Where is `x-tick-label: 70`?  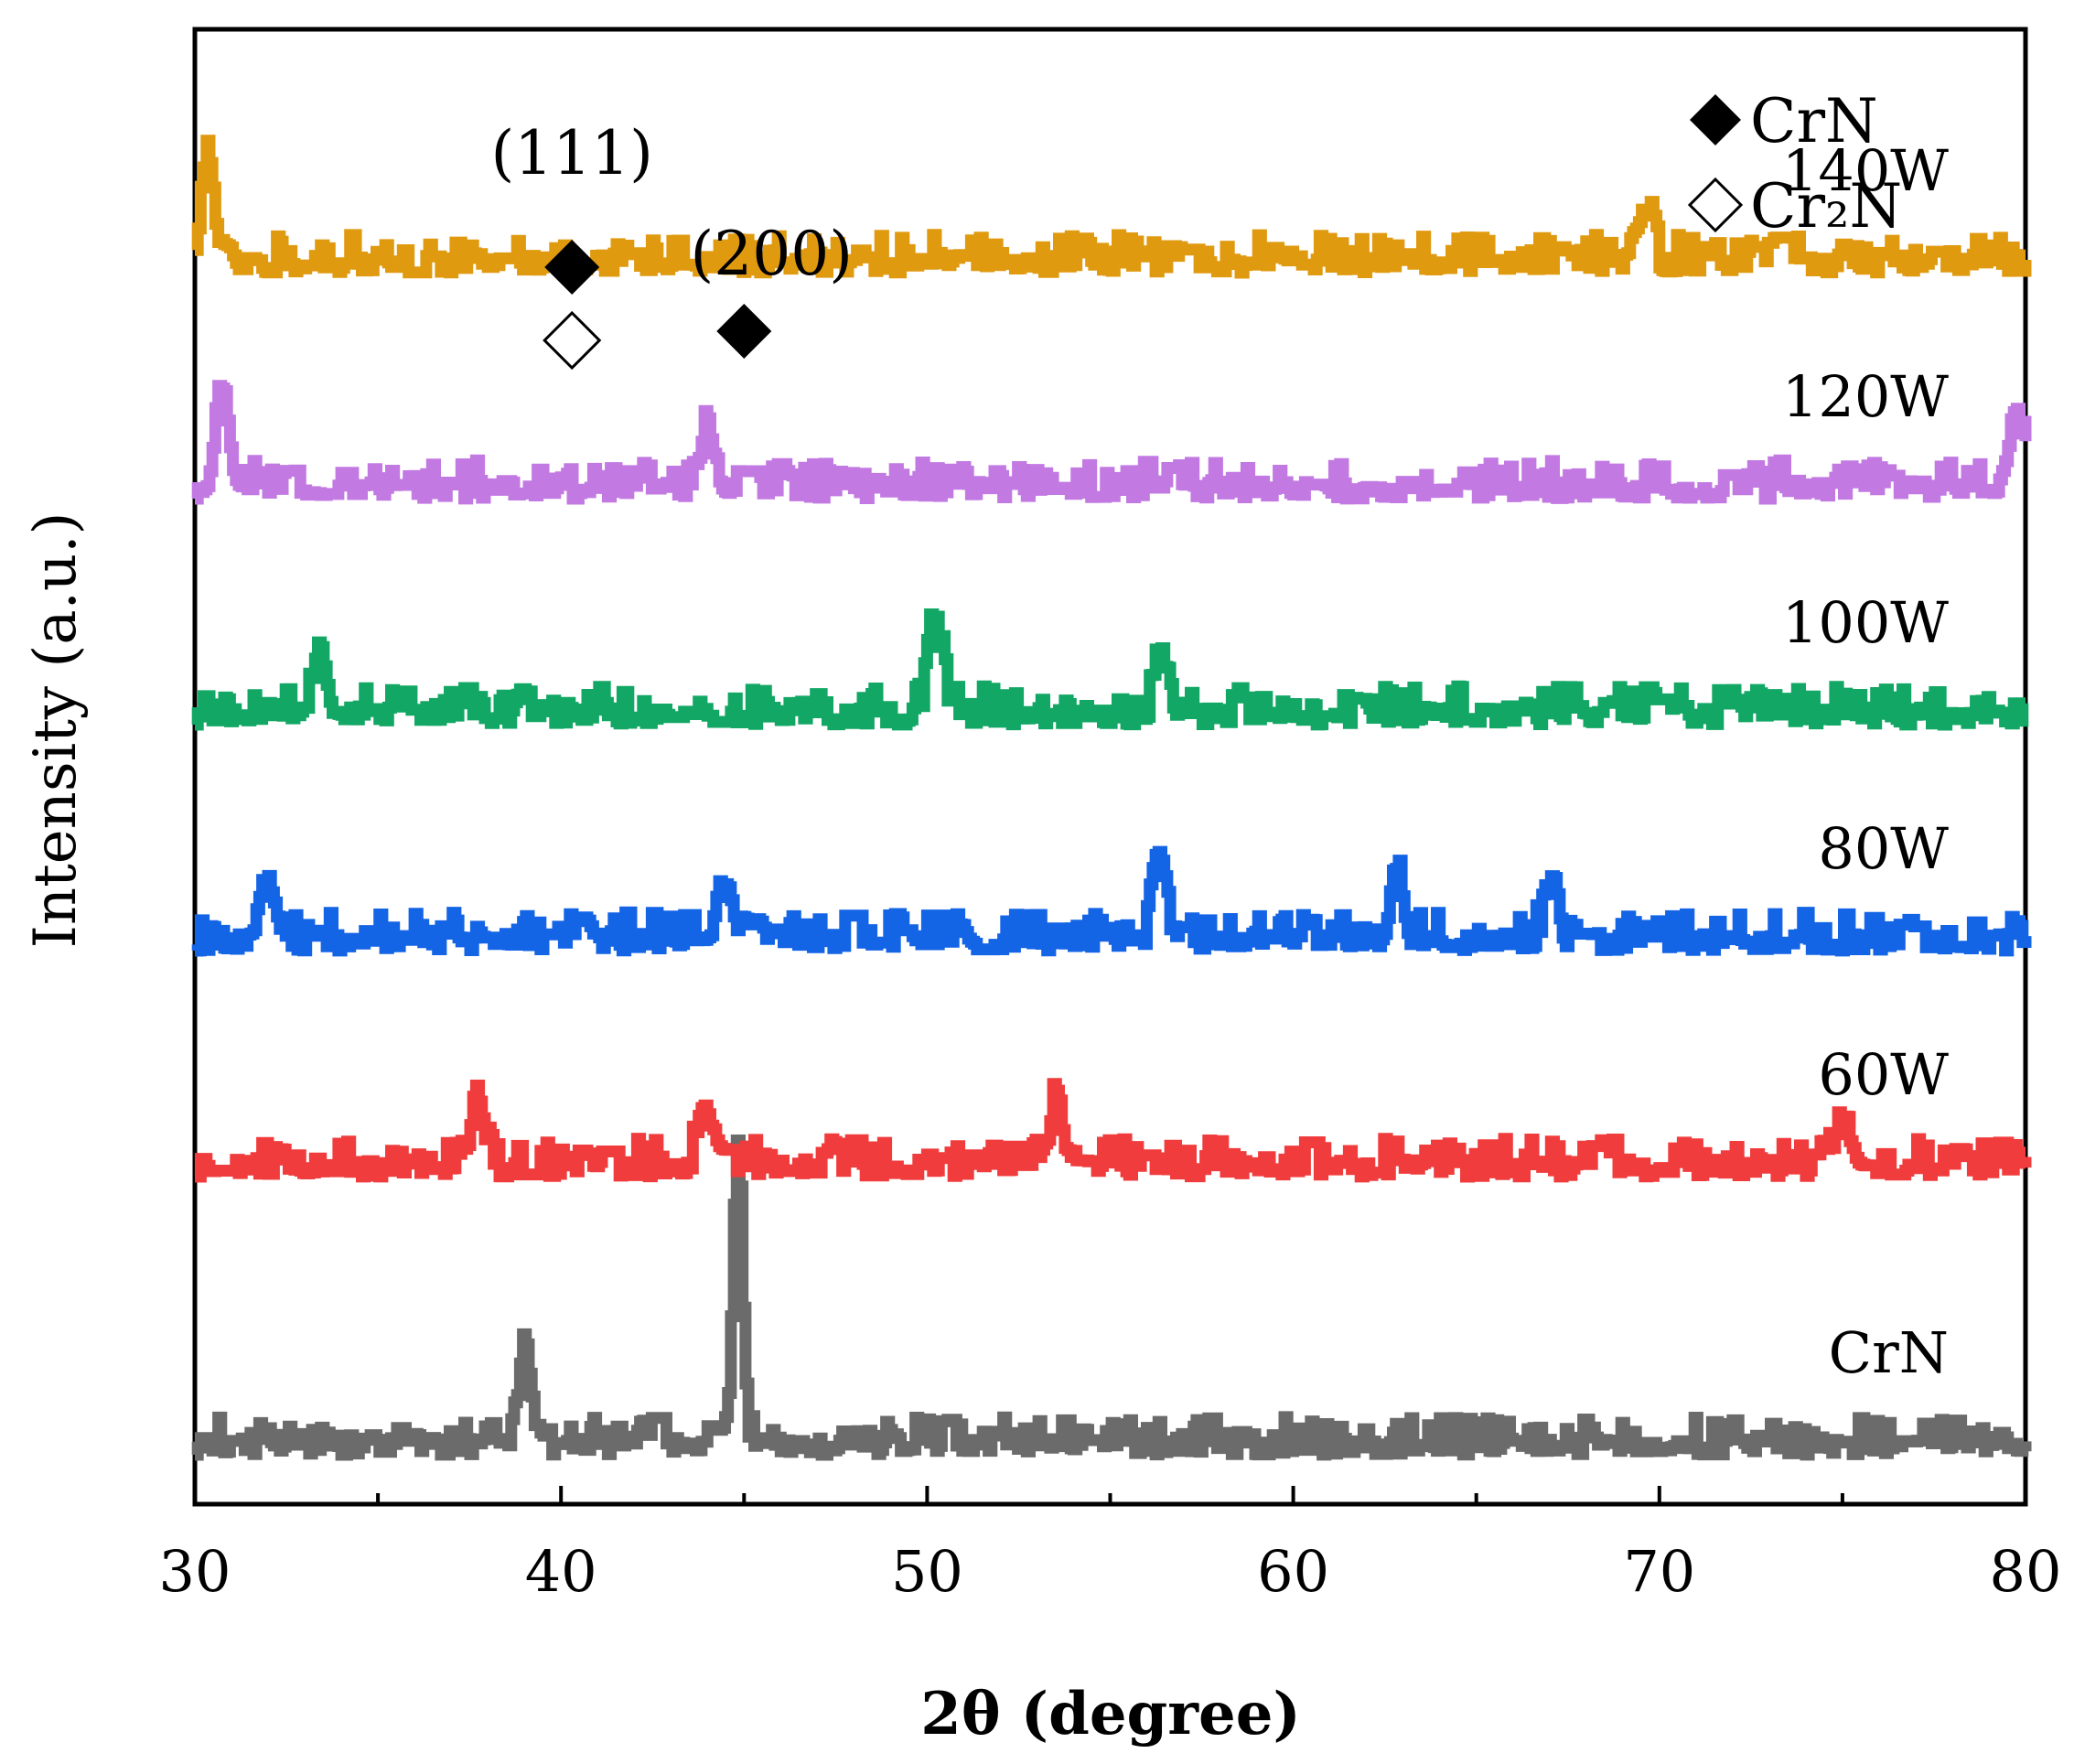 x-tick-label: 70 is located at coordinates (1659, 1571).